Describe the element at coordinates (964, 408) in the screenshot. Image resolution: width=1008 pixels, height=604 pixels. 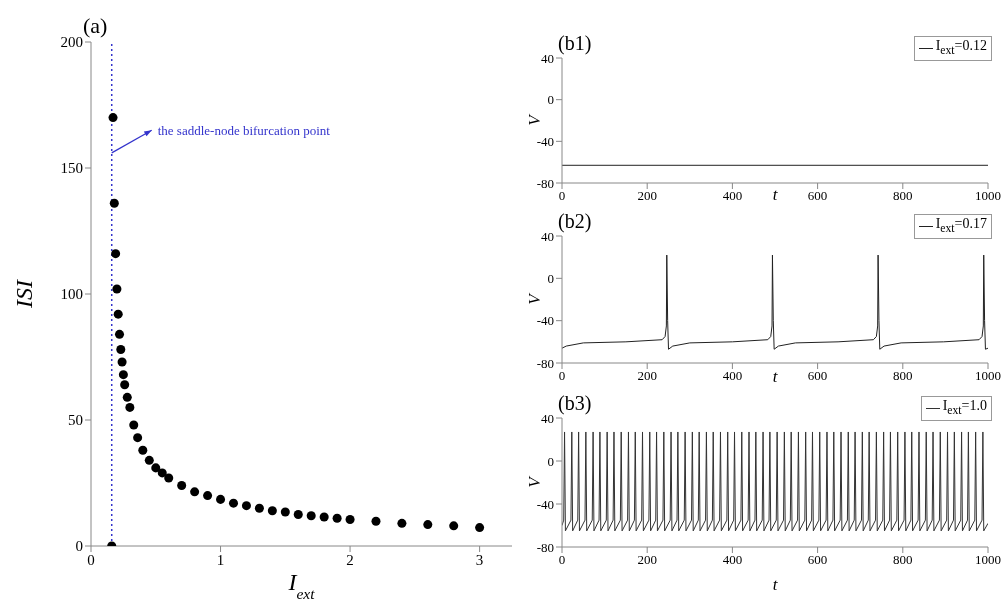
I see `legend-label: I$_{ext}$=1.0` at that location.